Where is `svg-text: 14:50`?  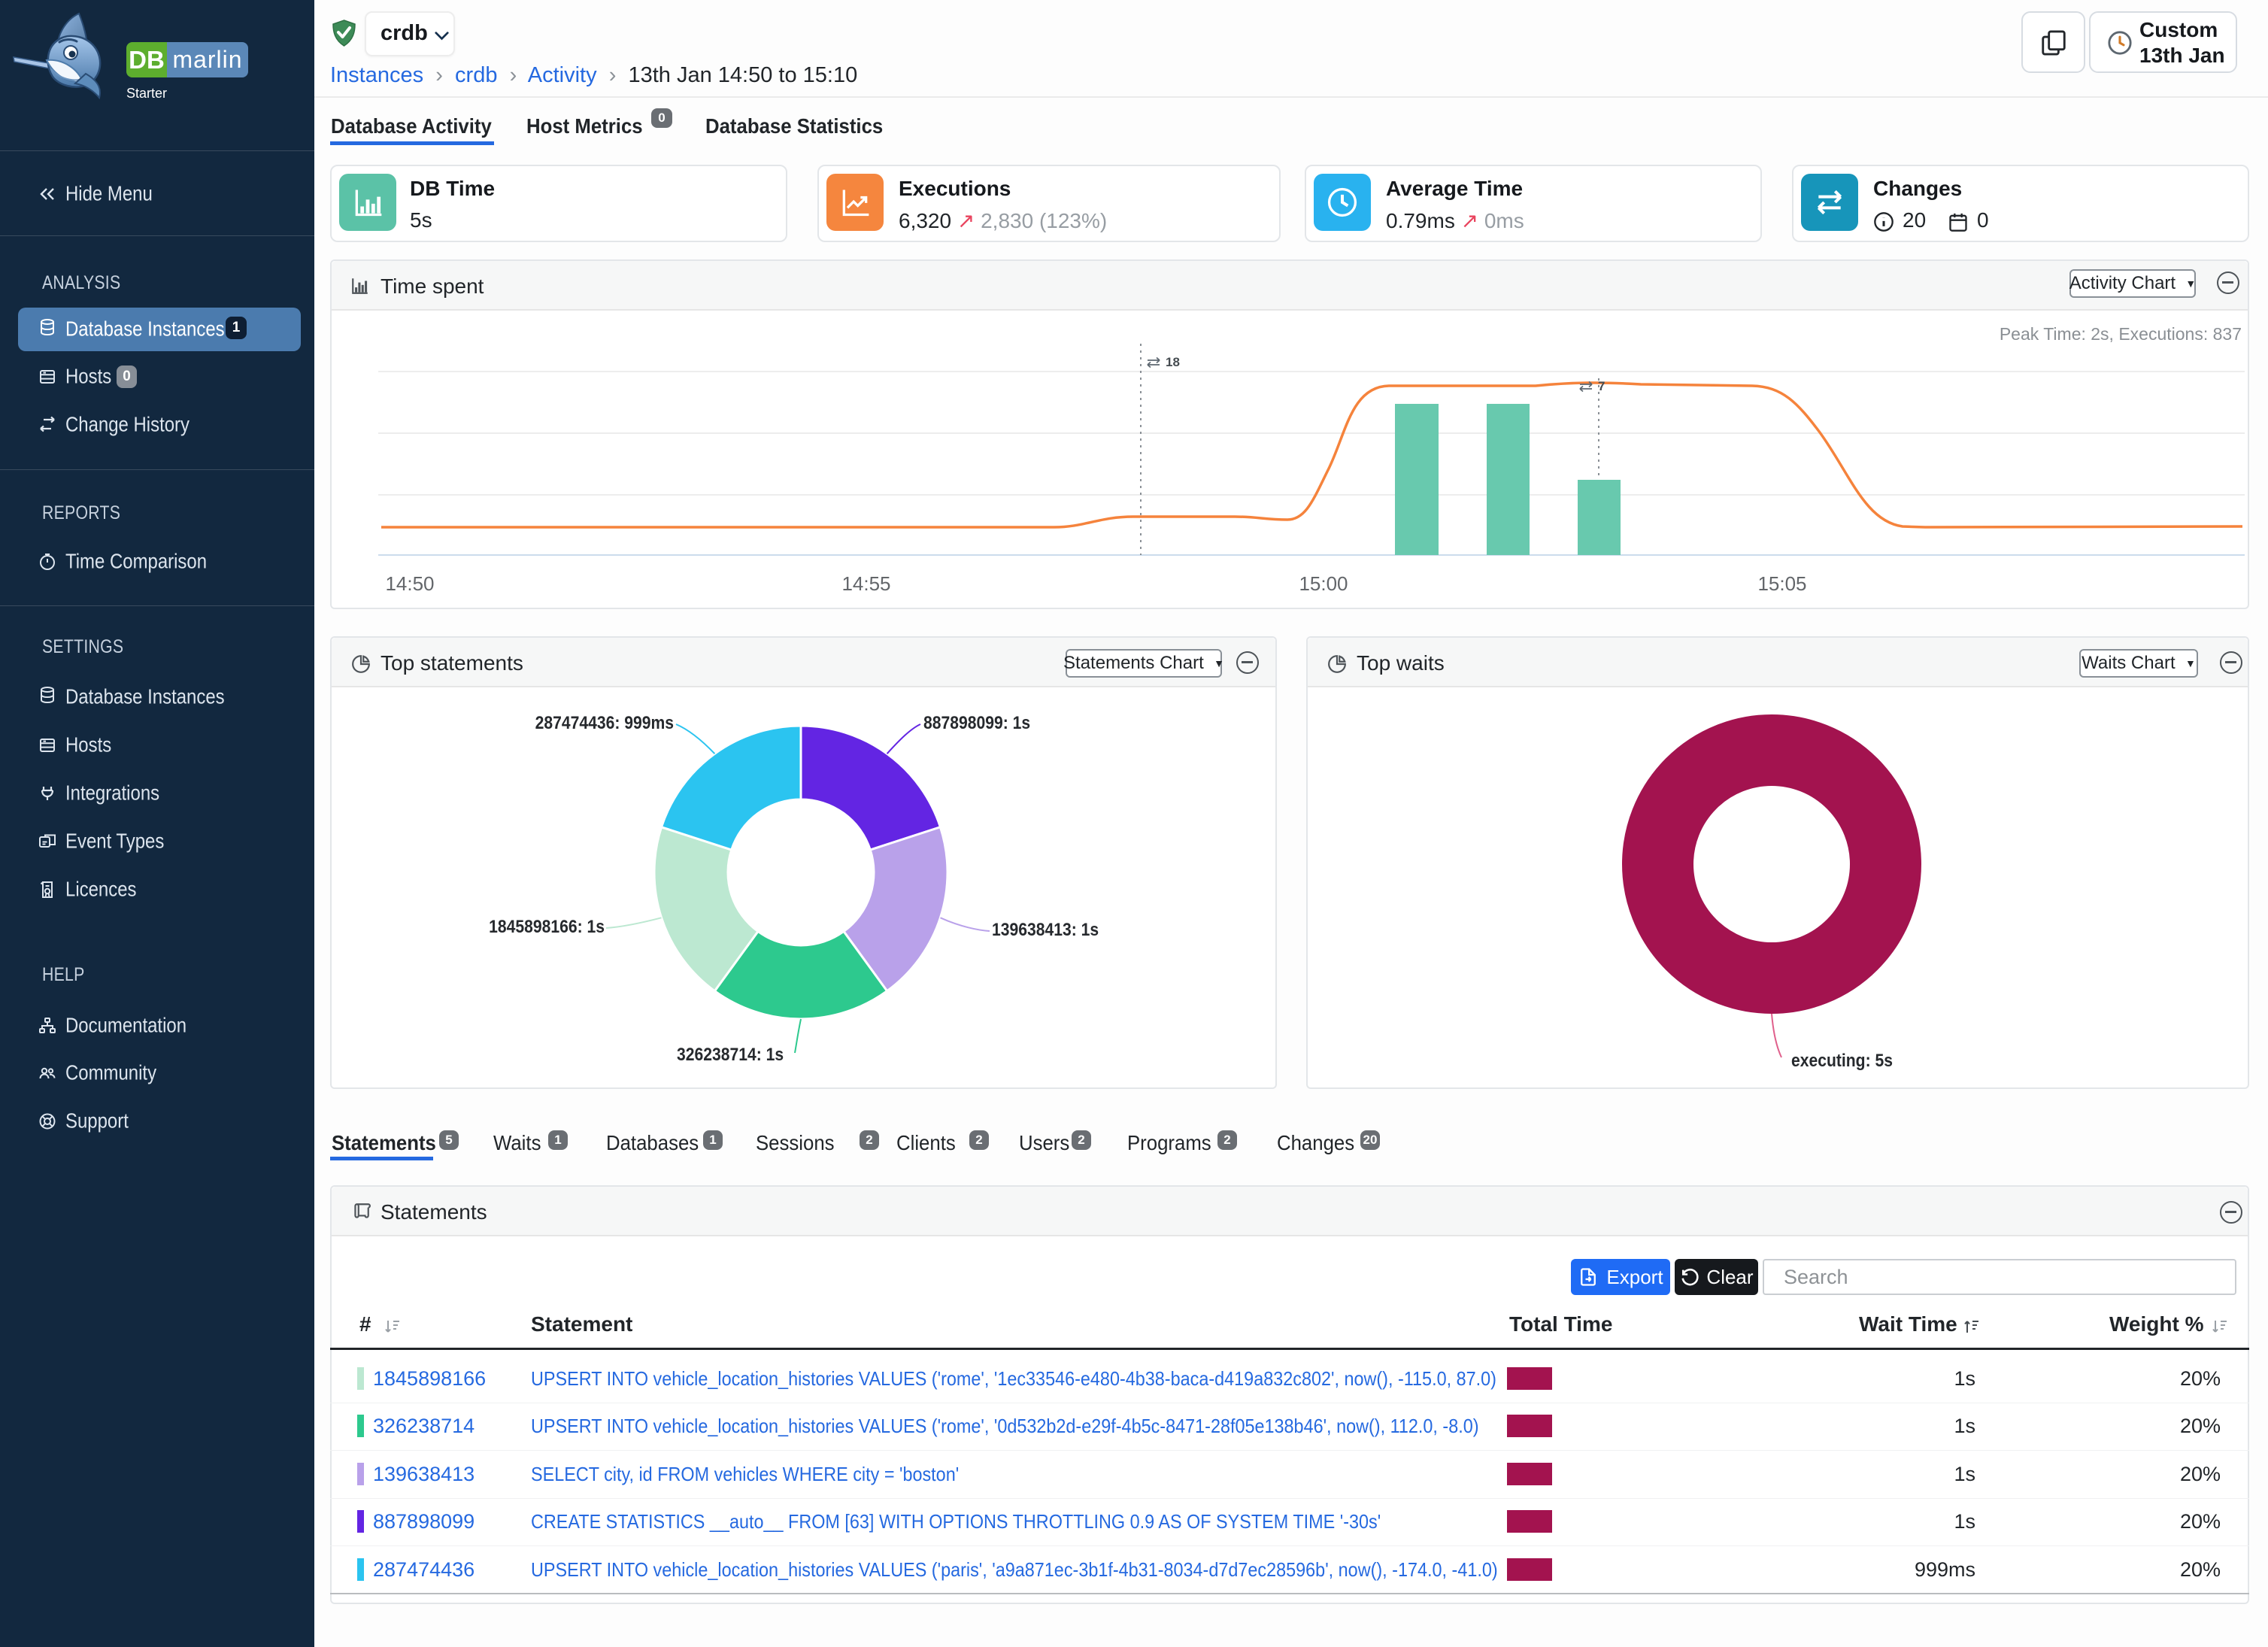 svg-text: 14:50 is located at coordinates (409, 583).